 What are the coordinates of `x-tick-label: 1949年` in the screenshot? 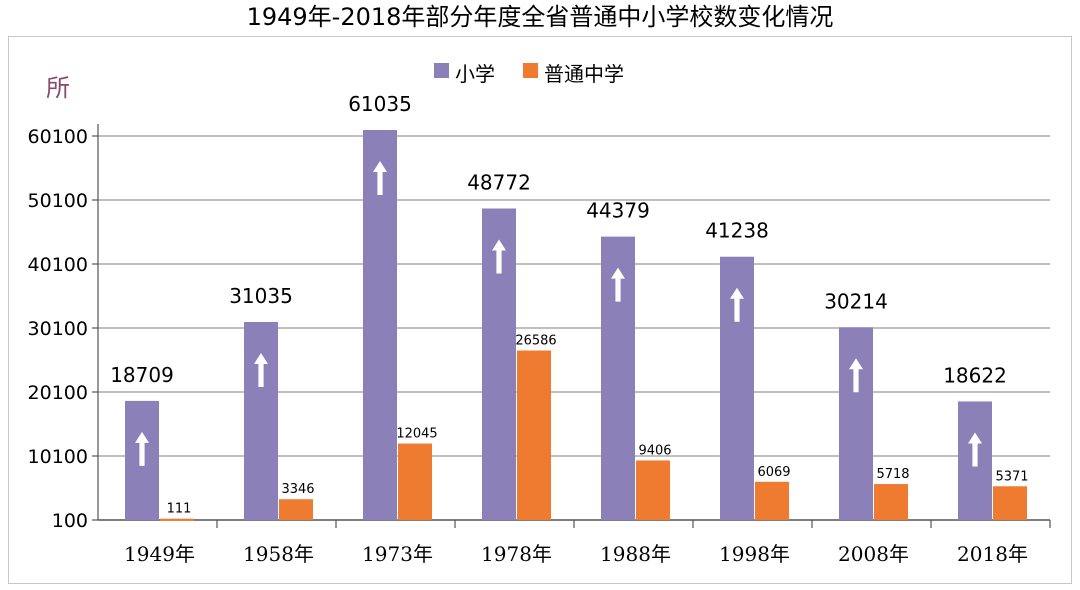 It's located at (159, 554).